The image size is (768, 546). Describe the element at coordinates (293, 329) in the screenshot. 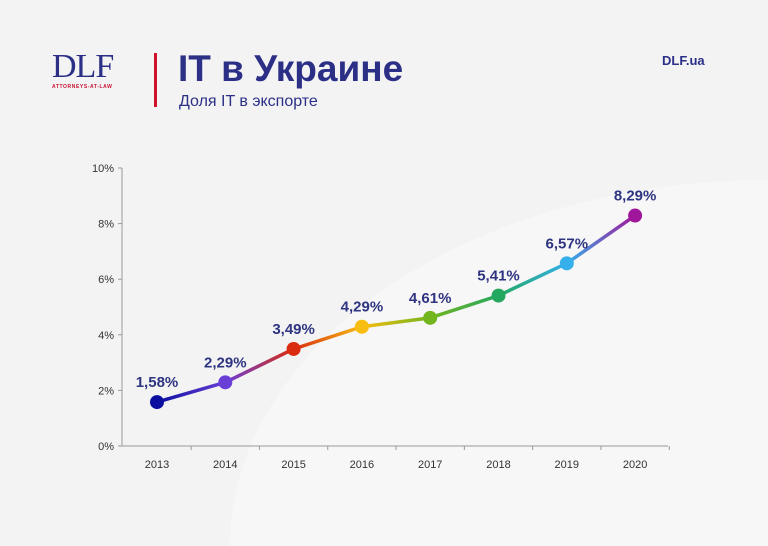

I see `data-label: 3,49%` at that location.